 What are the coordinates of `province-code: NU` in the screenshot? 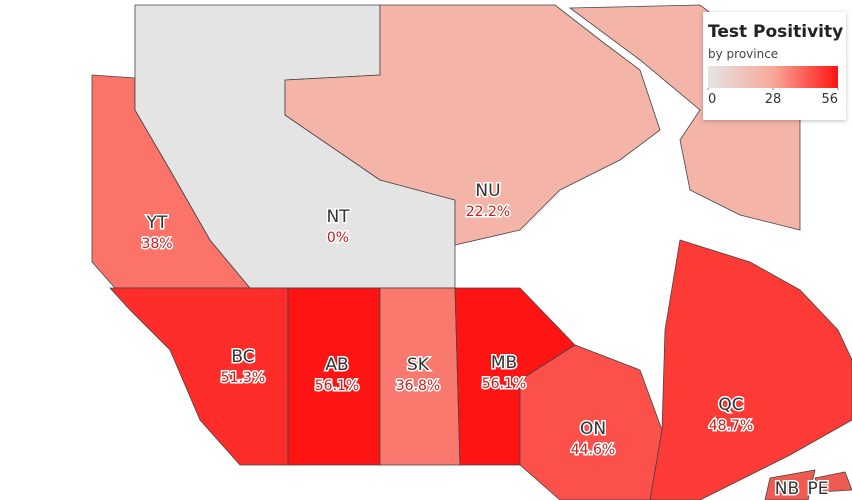 It's located at (487, 191).